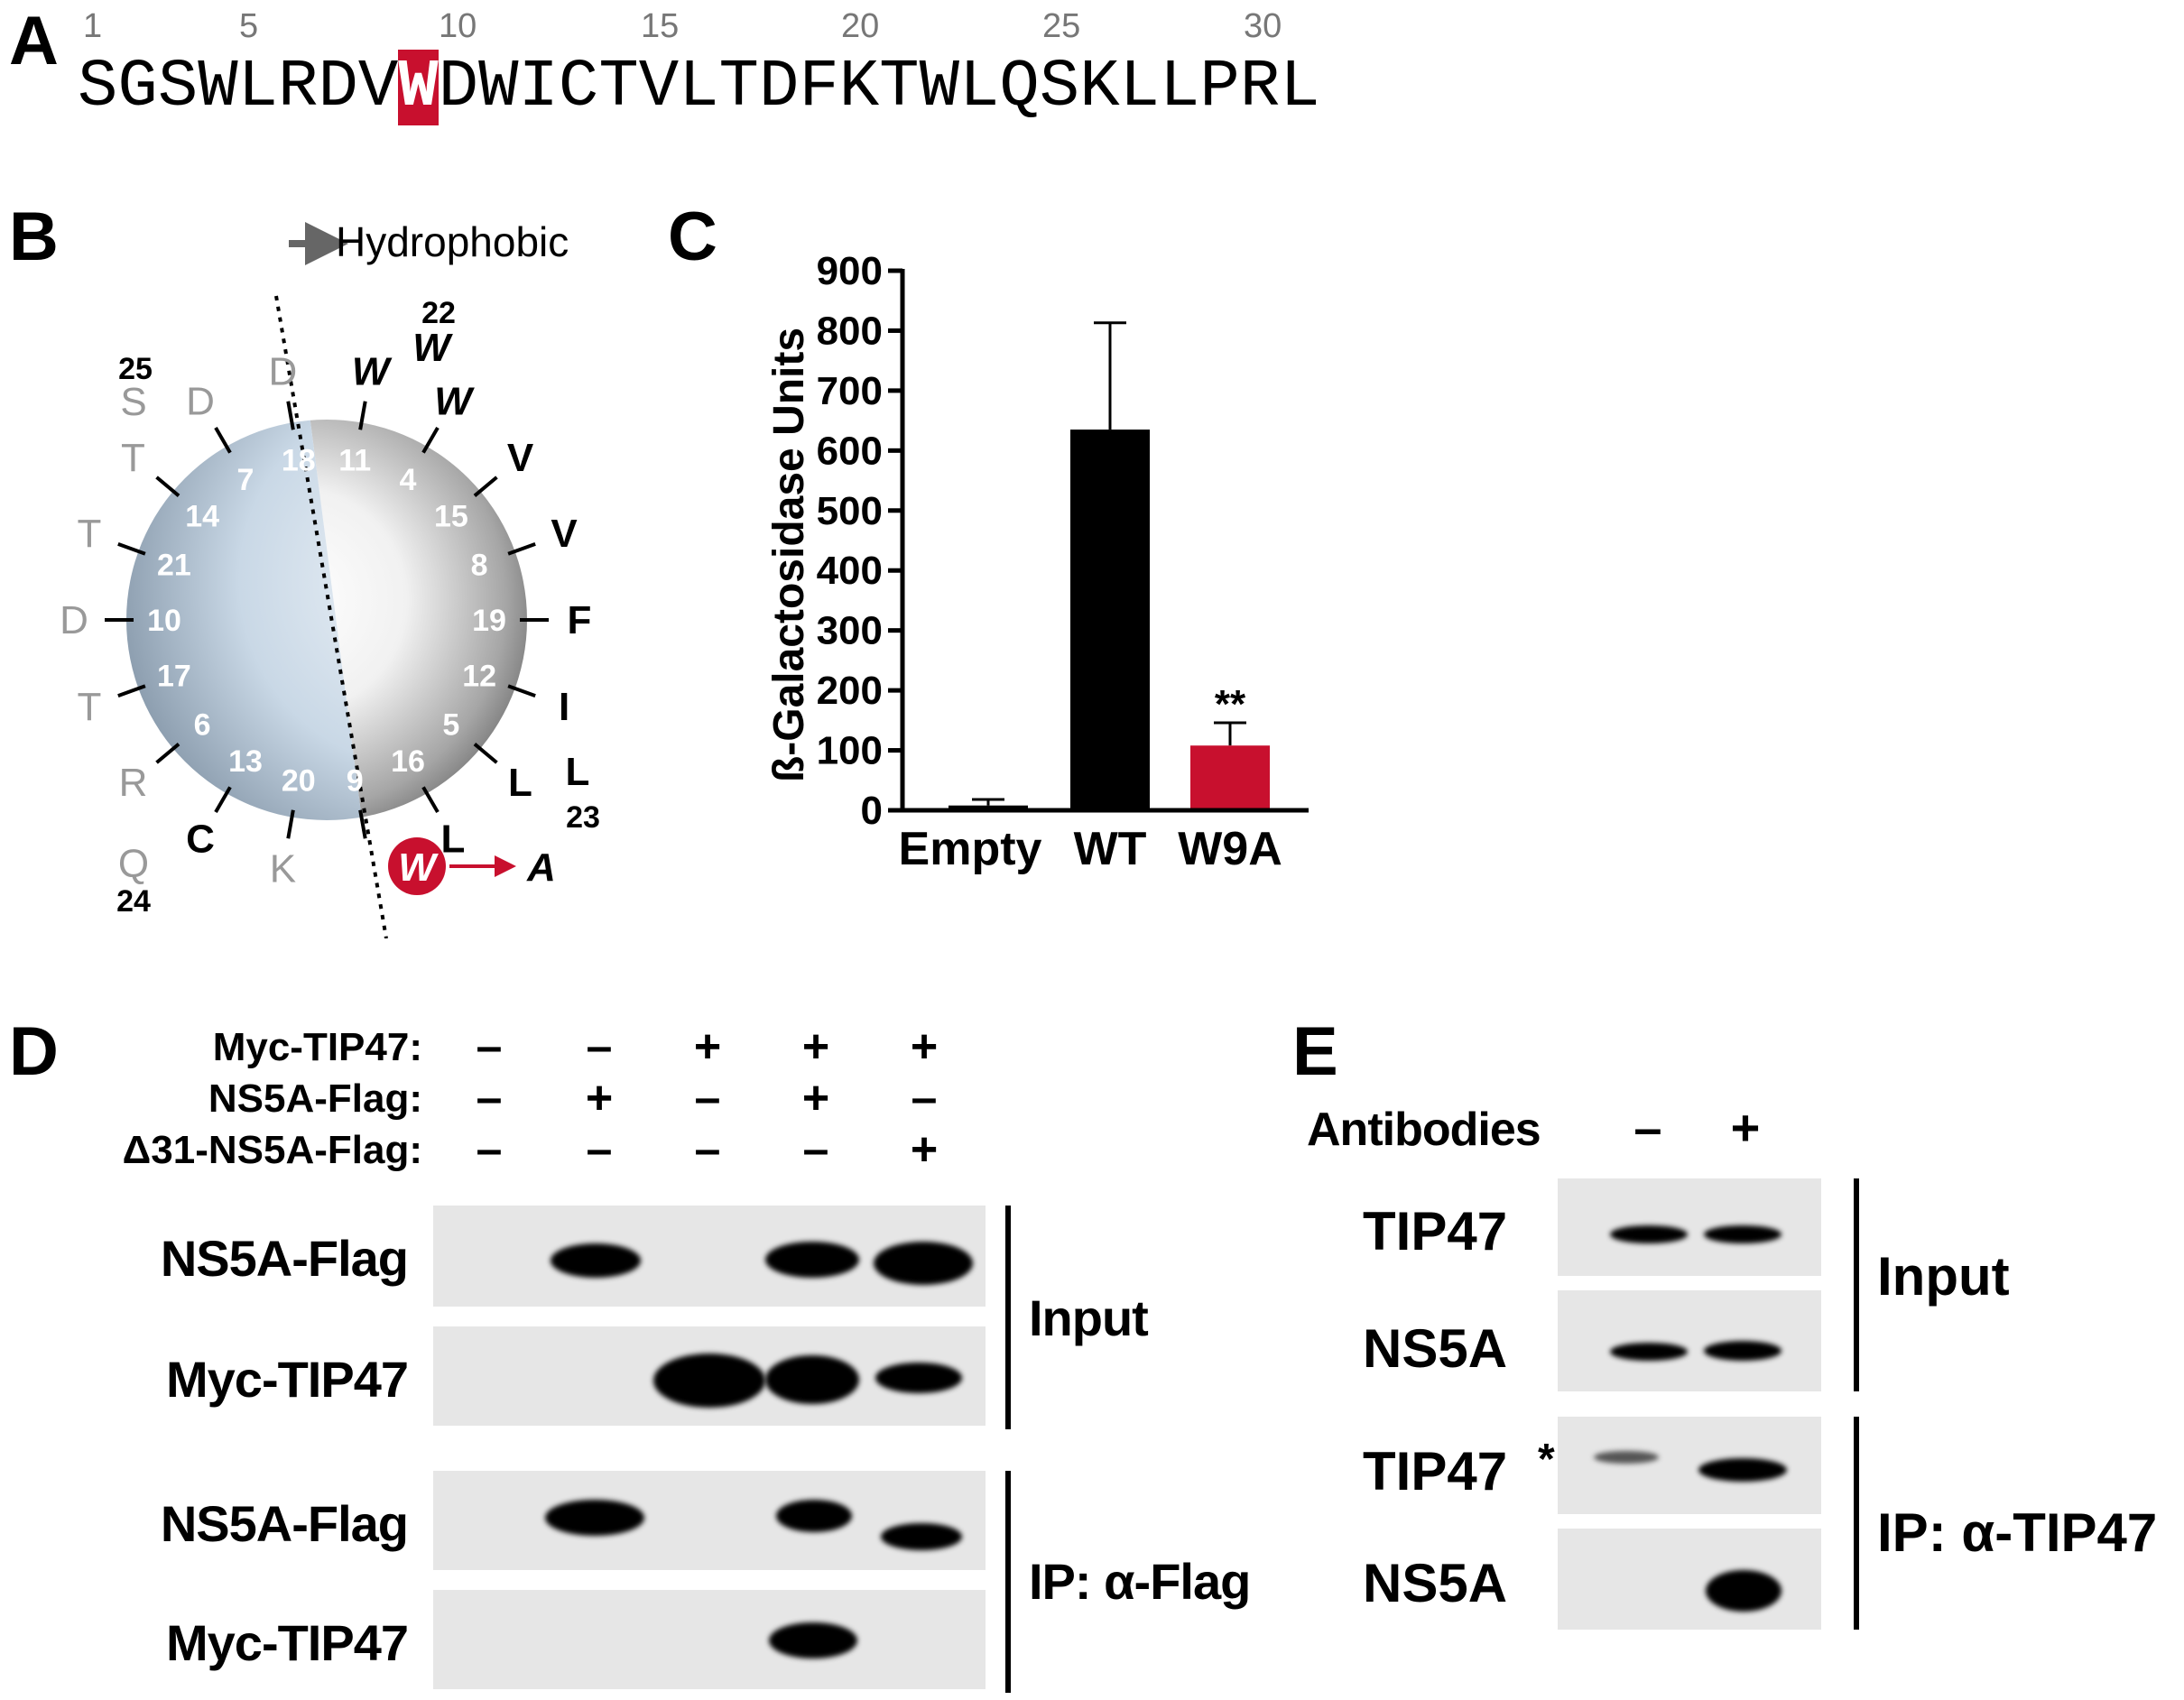 The height and width of the screenshot is (1700, 2184). I want to click on seq-number: 25, so click(1061, 26).